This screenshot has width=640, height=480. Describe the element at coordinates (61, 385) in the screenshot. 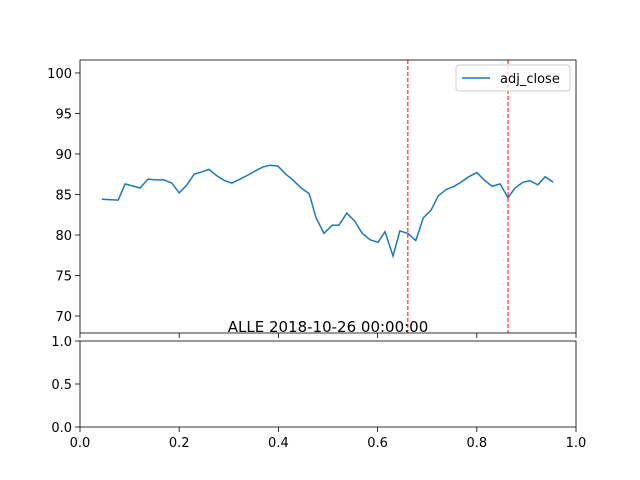

I see `y-tick-label: 0.5` at that location.